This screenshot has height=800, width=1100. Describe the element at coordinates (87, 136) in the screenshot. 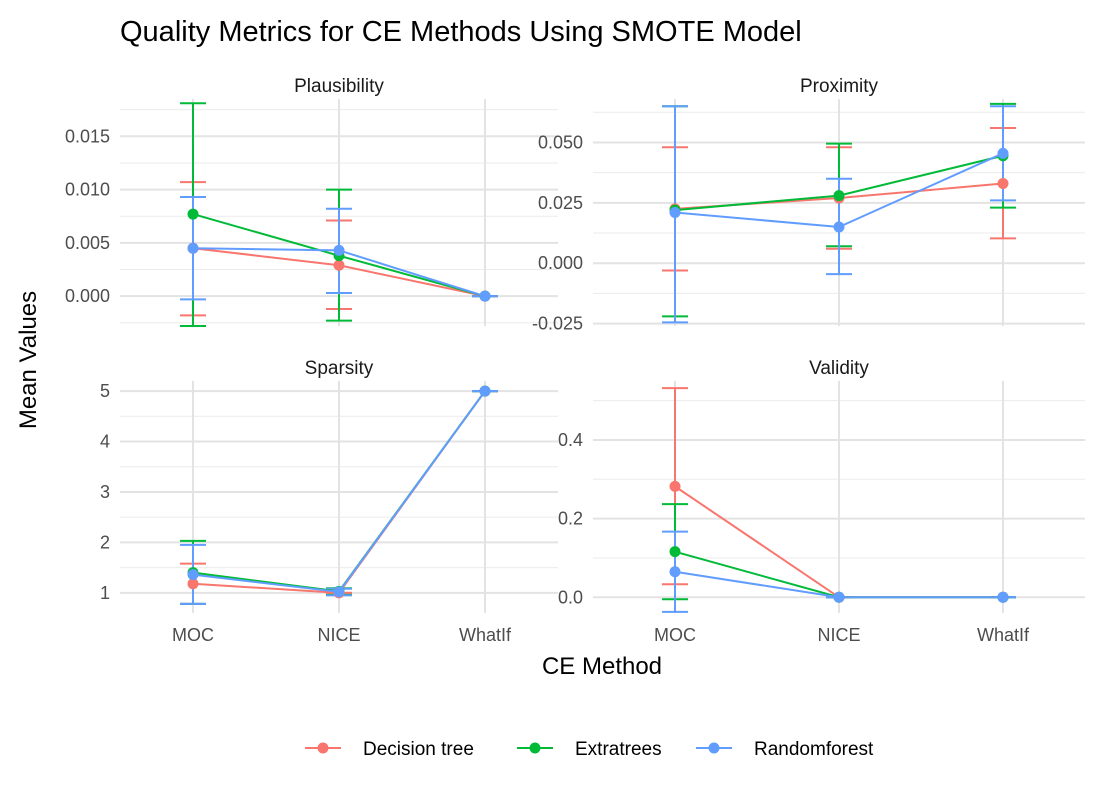

I see `y-tick-label: 0.015` at that location.